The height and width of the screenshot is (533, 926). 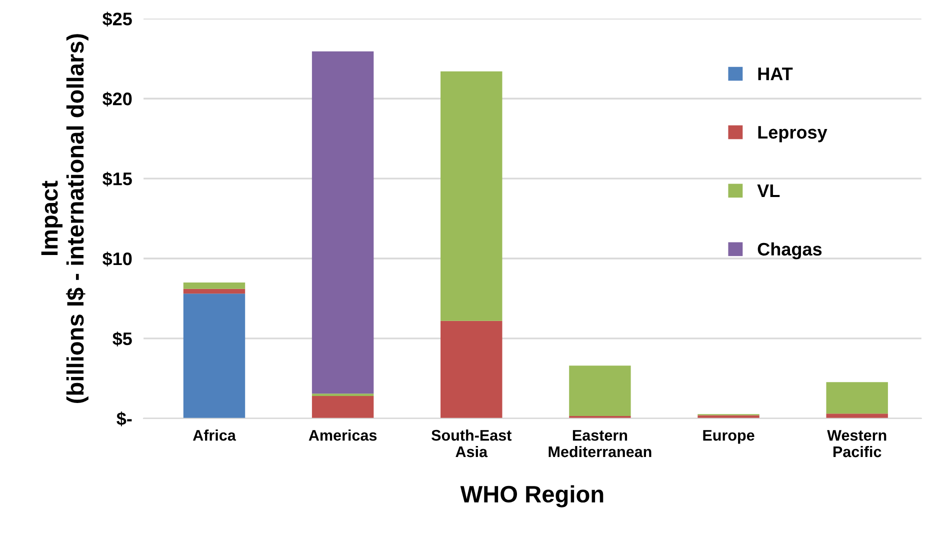 What do you see at coordinates (728, 437) in the screenshot?
I see `x-tick-label: Europe` at bounding box center [728, 437].